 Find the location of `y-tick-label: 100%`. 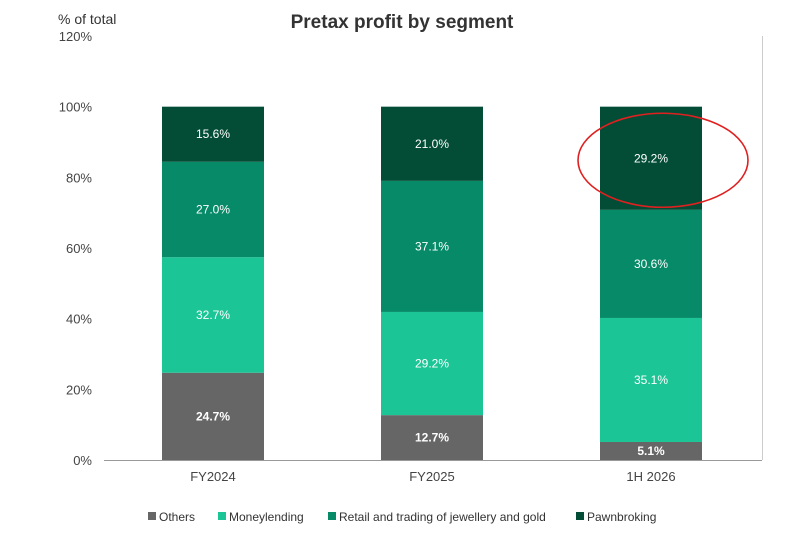

y-tick-label: 100% is located at coordinates (76, 107).